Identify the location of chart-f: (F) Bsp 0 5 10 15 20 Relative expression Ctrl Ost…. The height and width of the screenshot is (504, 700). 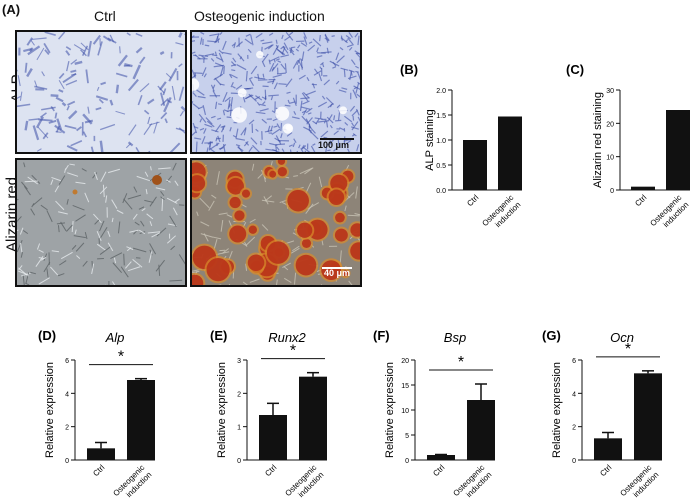
(434, 413).